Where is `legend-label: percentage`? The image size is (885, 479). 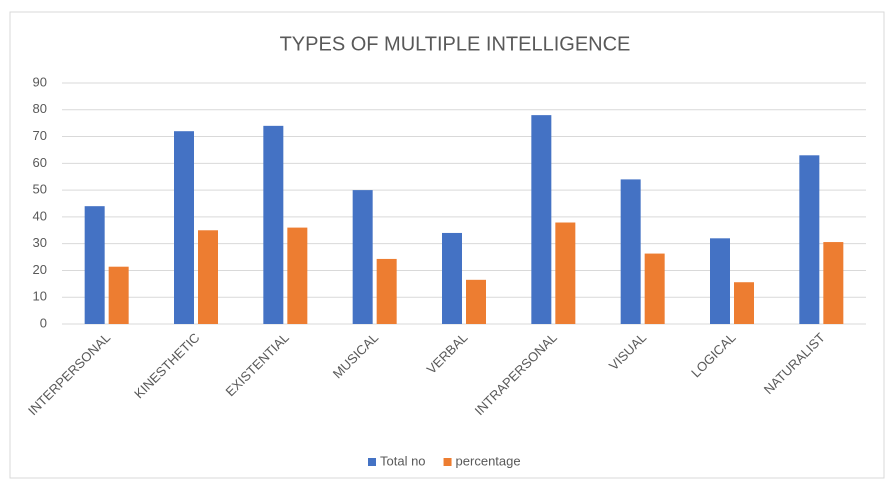
legend-label: percentage is located at coordinates (488, 460).